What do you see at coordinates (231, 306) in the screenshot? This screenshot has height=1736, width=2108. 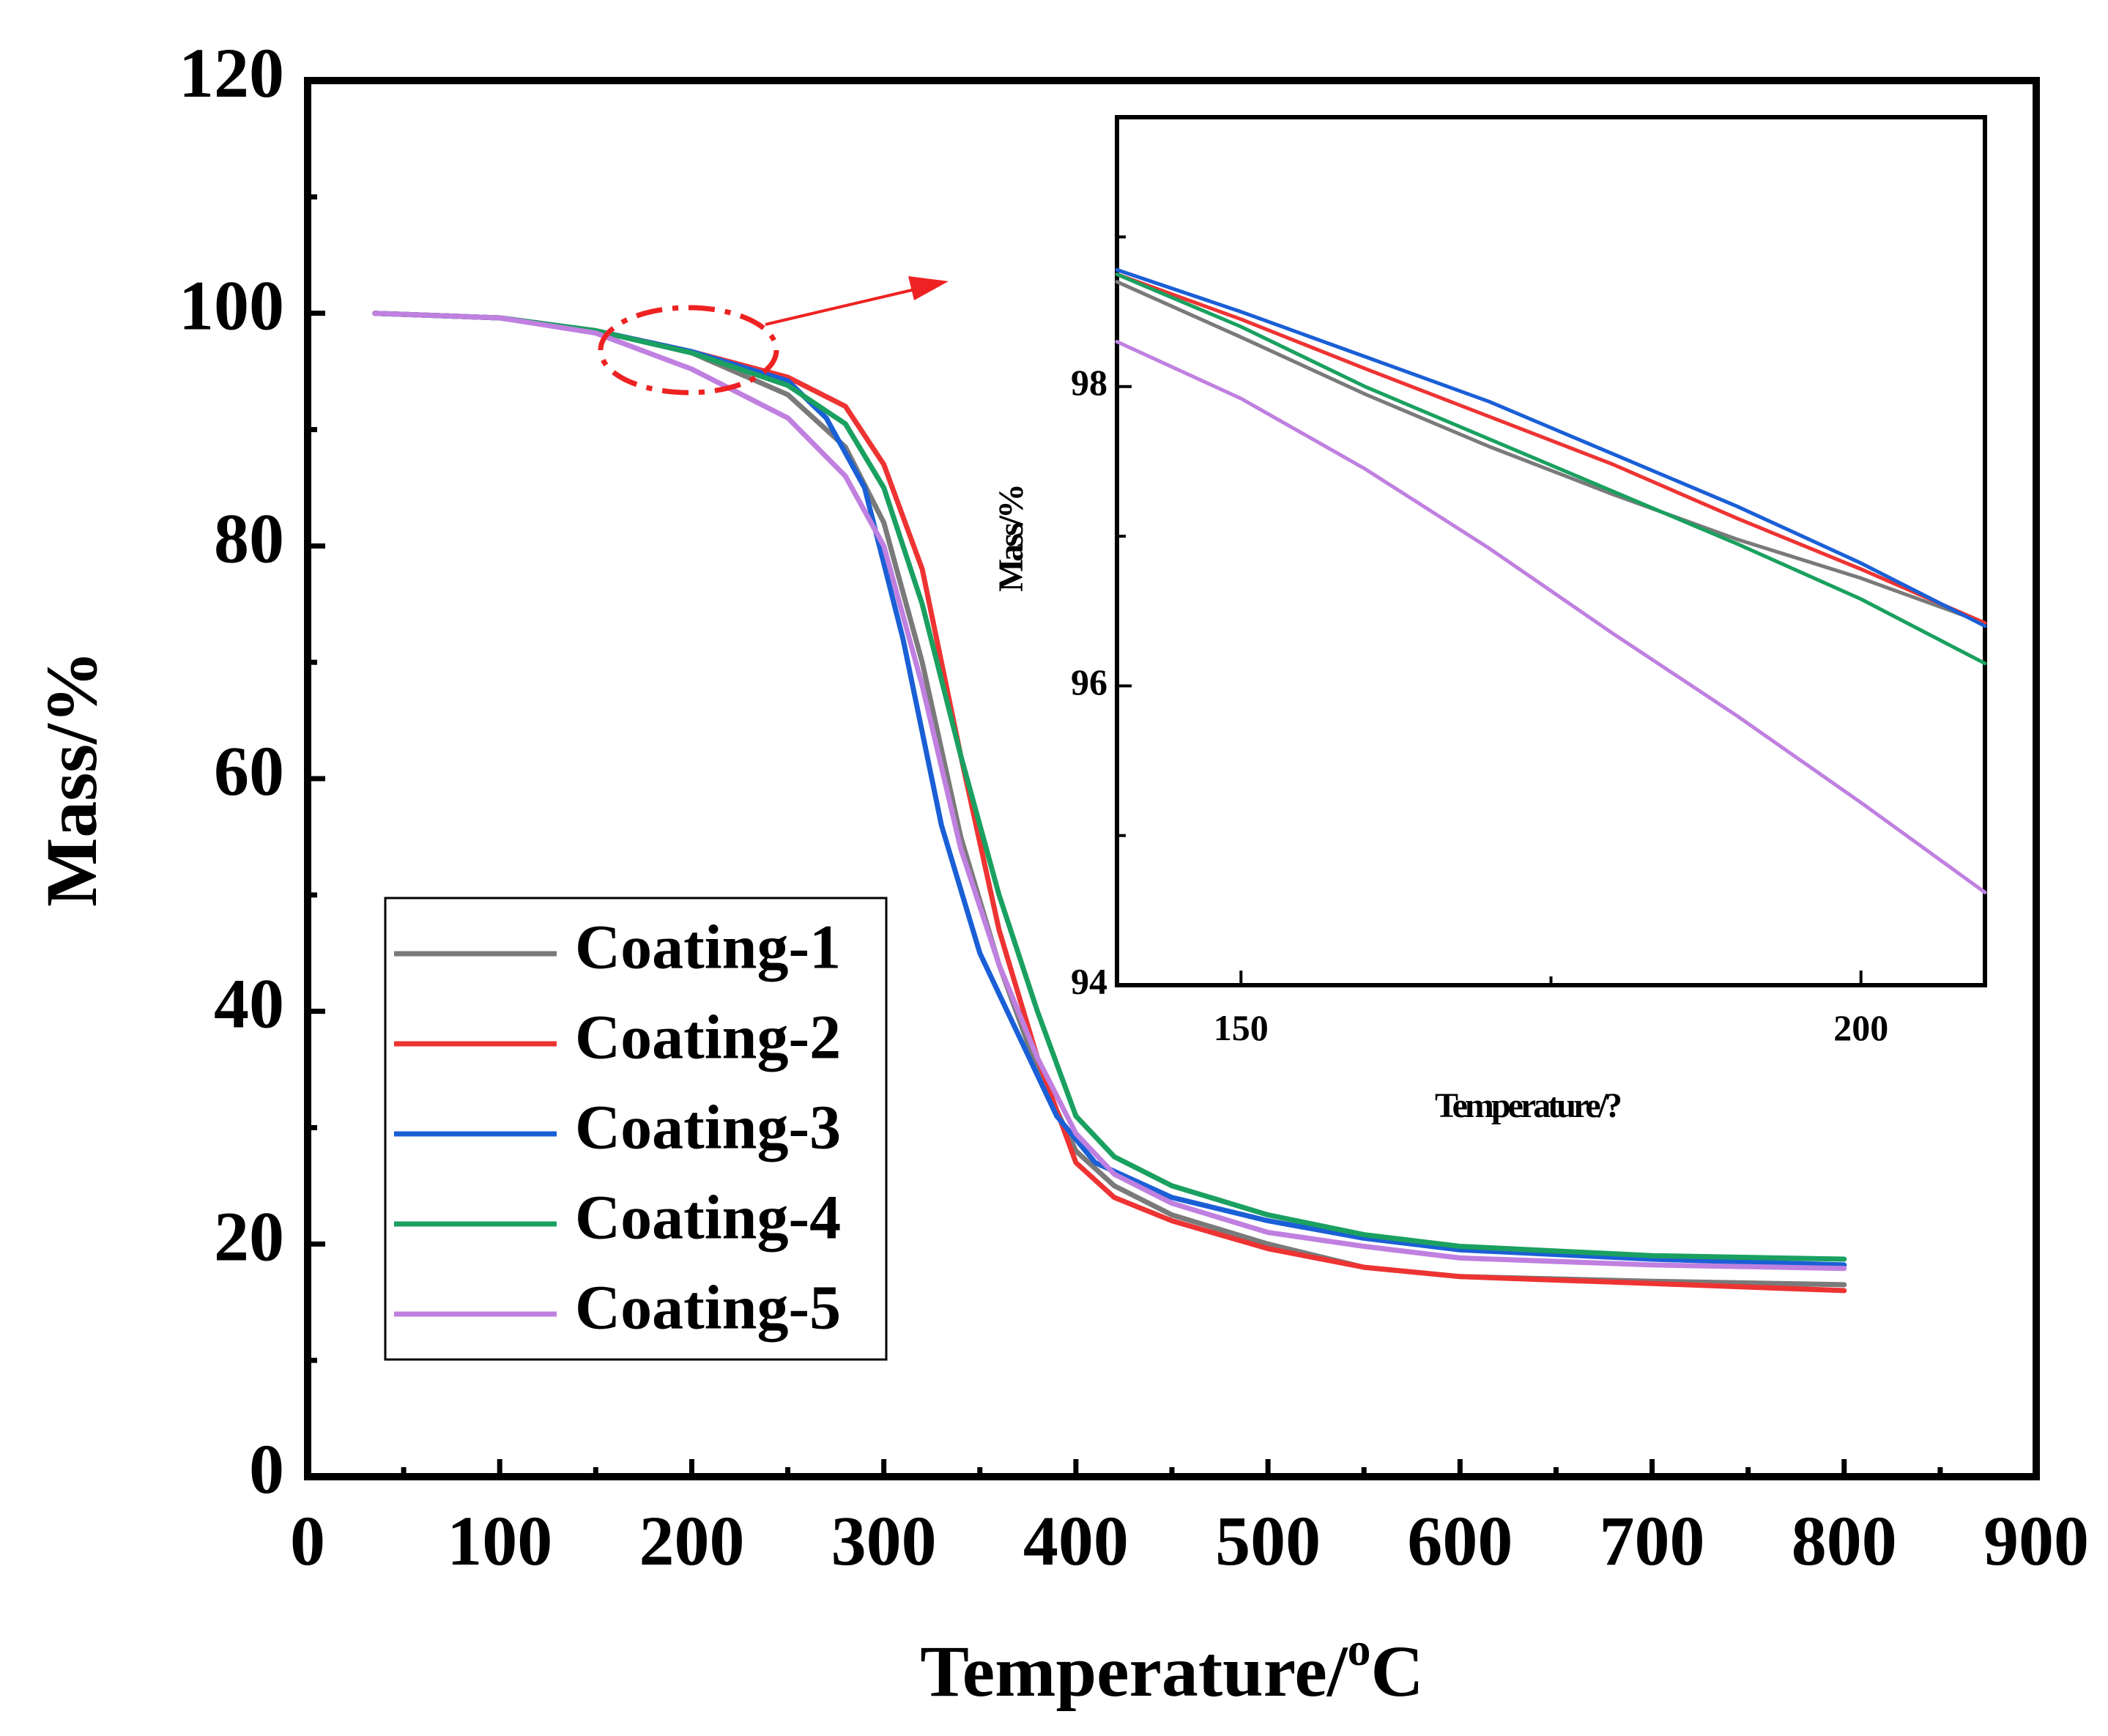 I see `y-tick-label: 100` at bounding box center [231, 306].